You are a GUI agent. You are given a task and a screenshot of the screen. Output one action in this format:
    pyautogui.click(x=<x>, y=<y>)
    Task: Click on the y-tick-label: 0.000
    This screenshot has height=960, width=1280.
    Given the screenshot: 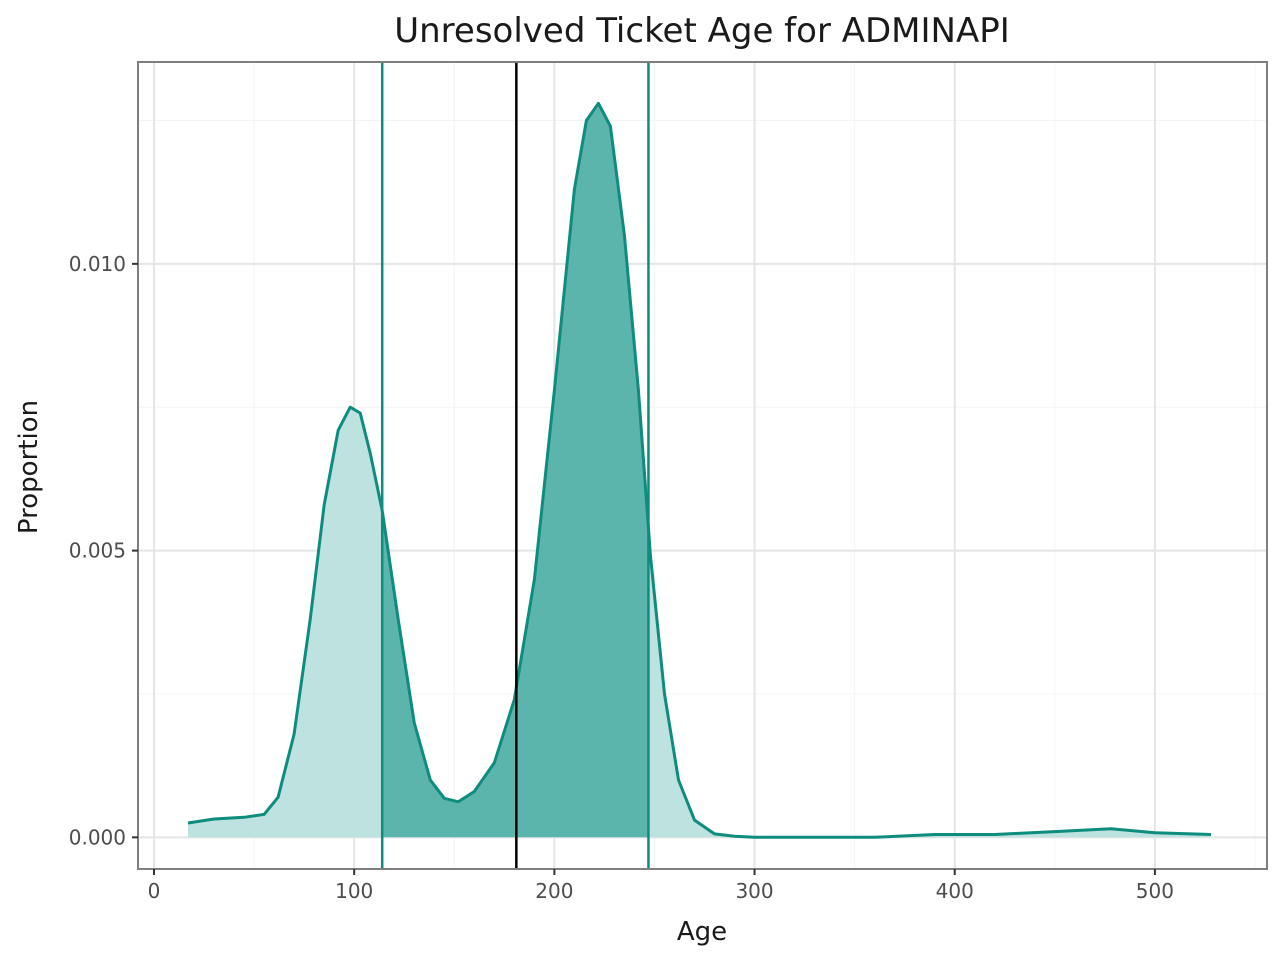 What is the action you would take?
    pyautogui.click(x=97, y=837)
    